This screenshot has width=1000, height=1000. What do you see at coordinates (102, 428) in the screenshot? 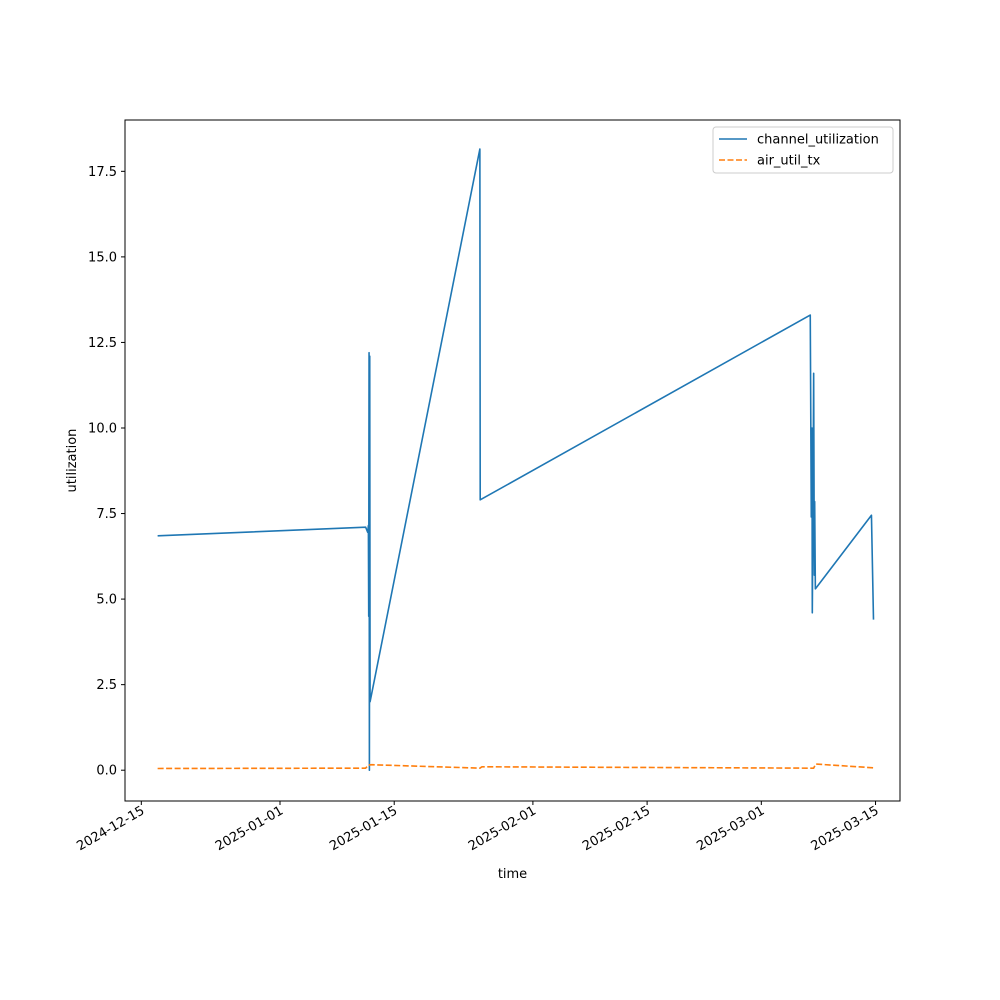
I see `y-tick-label: 10.0` at bounding box center [102, 428].